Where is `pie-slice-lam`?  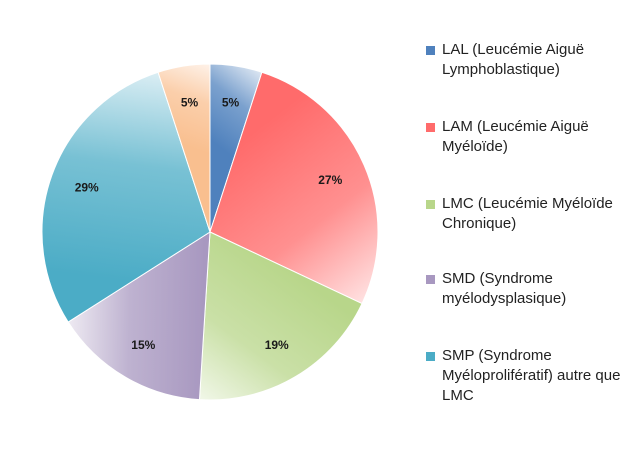 pie-slice-lam is located at coordinates (294, 188).